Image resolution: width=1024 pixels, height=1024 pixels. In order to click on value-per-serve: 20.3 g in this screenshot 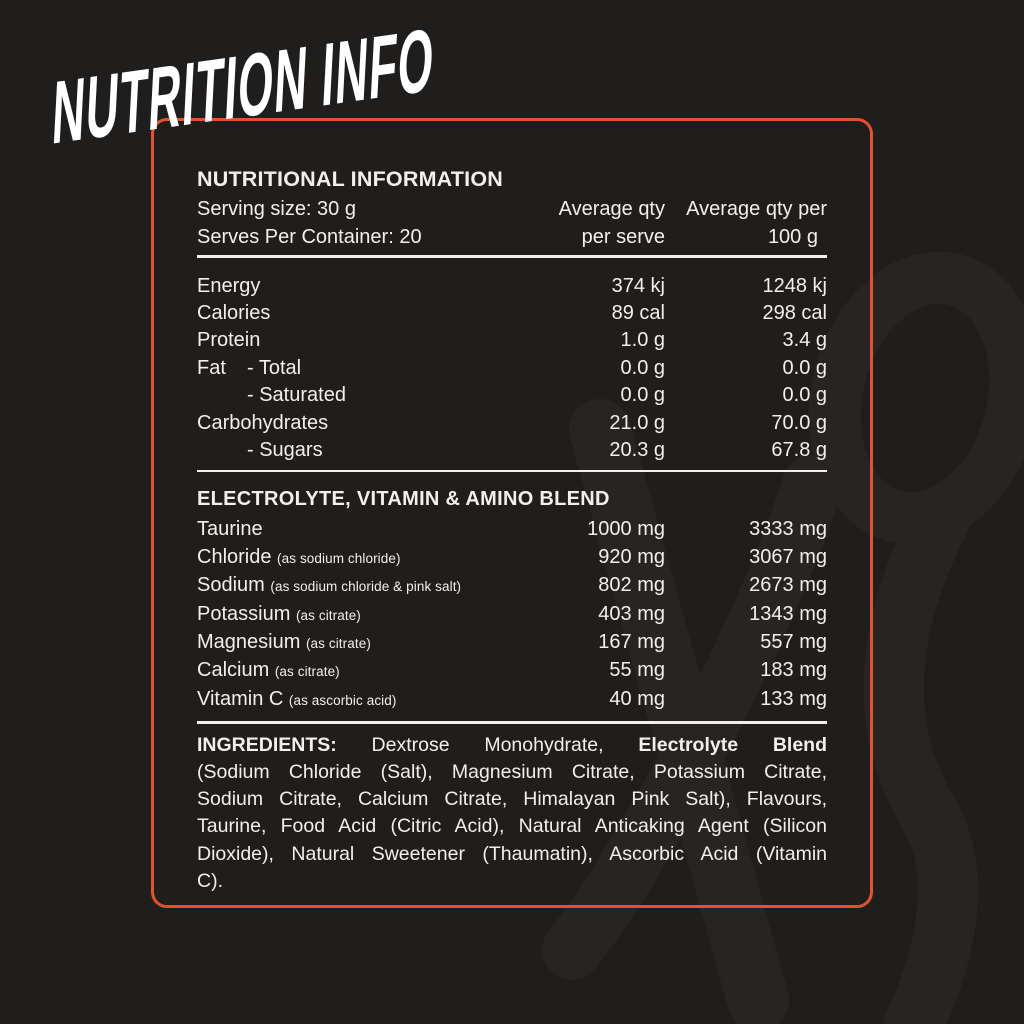, I will do `click(637, 450)`.